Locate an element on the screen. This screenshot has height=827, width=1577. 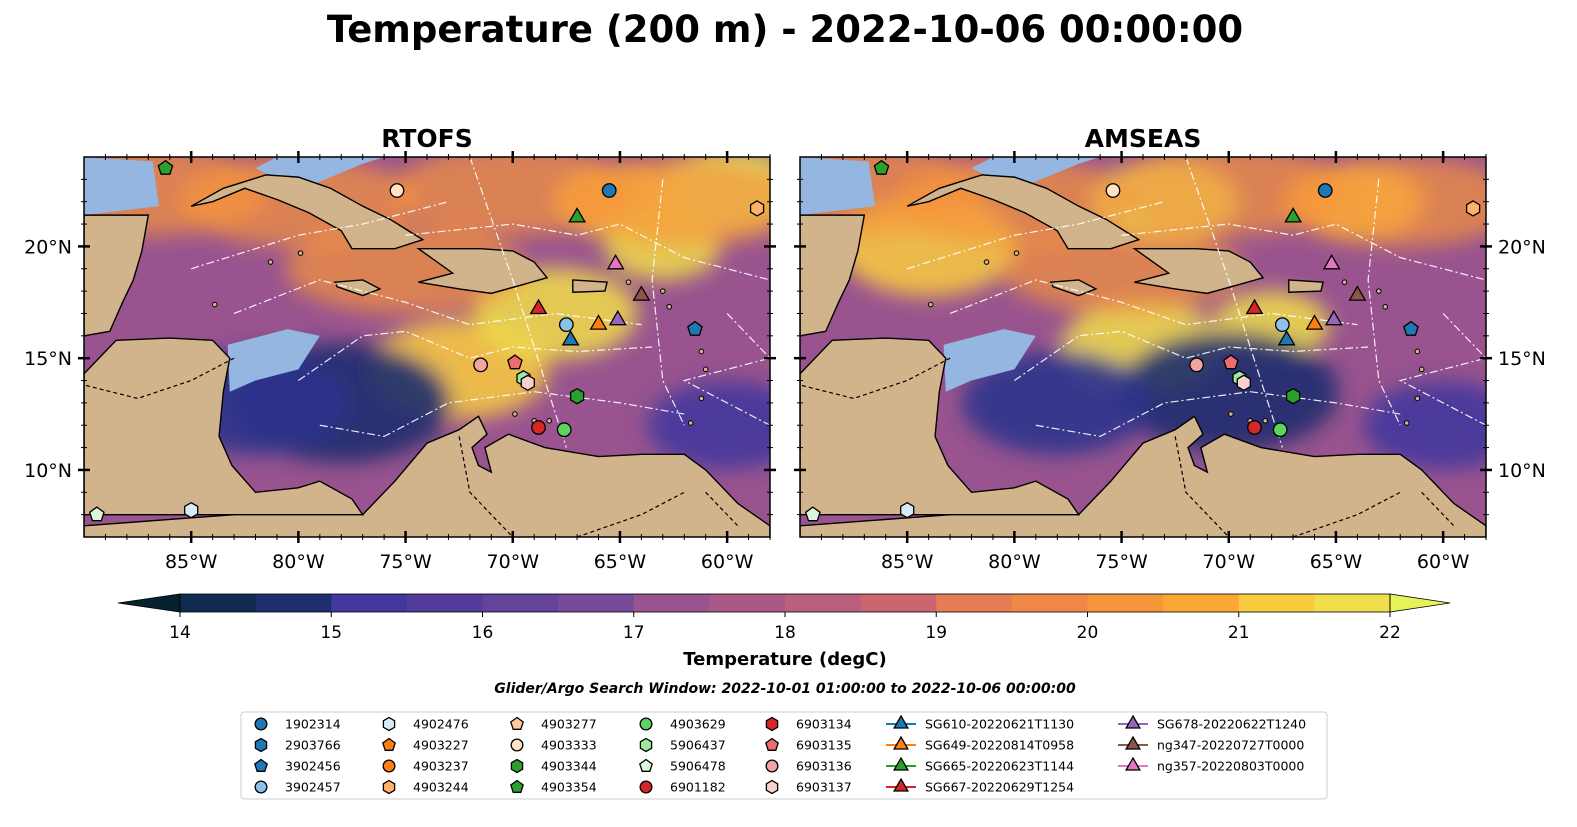
legend-entry: SG665-20220623T1144 is located at coordinates (980, 765).